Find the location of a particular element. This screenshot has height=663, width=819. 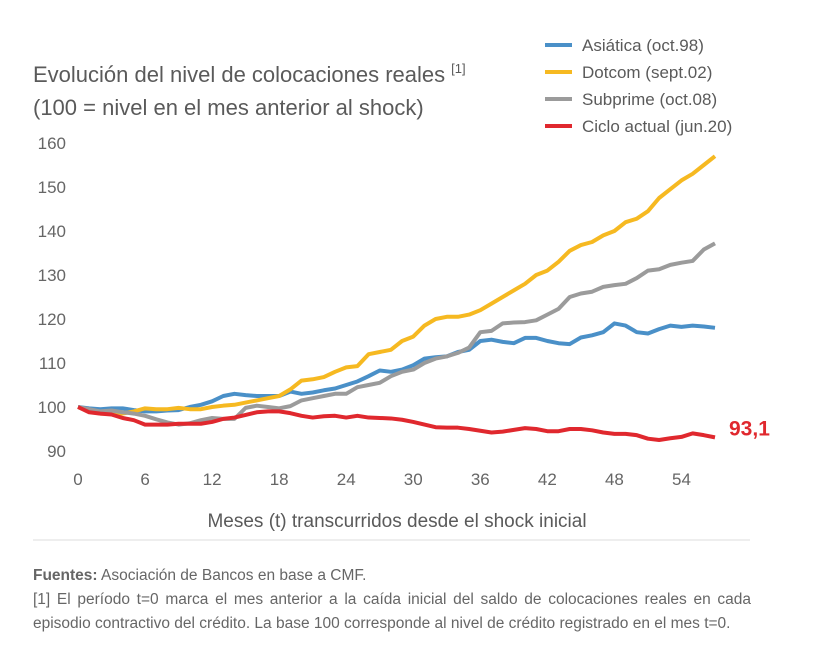

legend-label: Subprime (oct.08) is located at coordinates (649, 99).